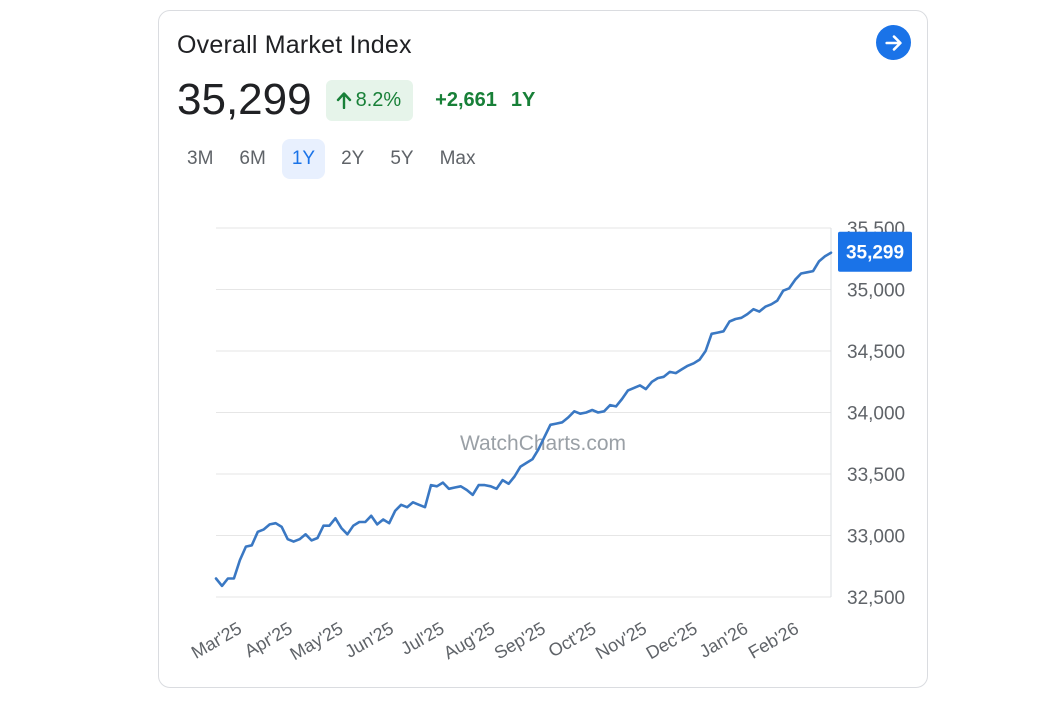  I want to click on x-tick-label: Nov'25, so click(621, 640).